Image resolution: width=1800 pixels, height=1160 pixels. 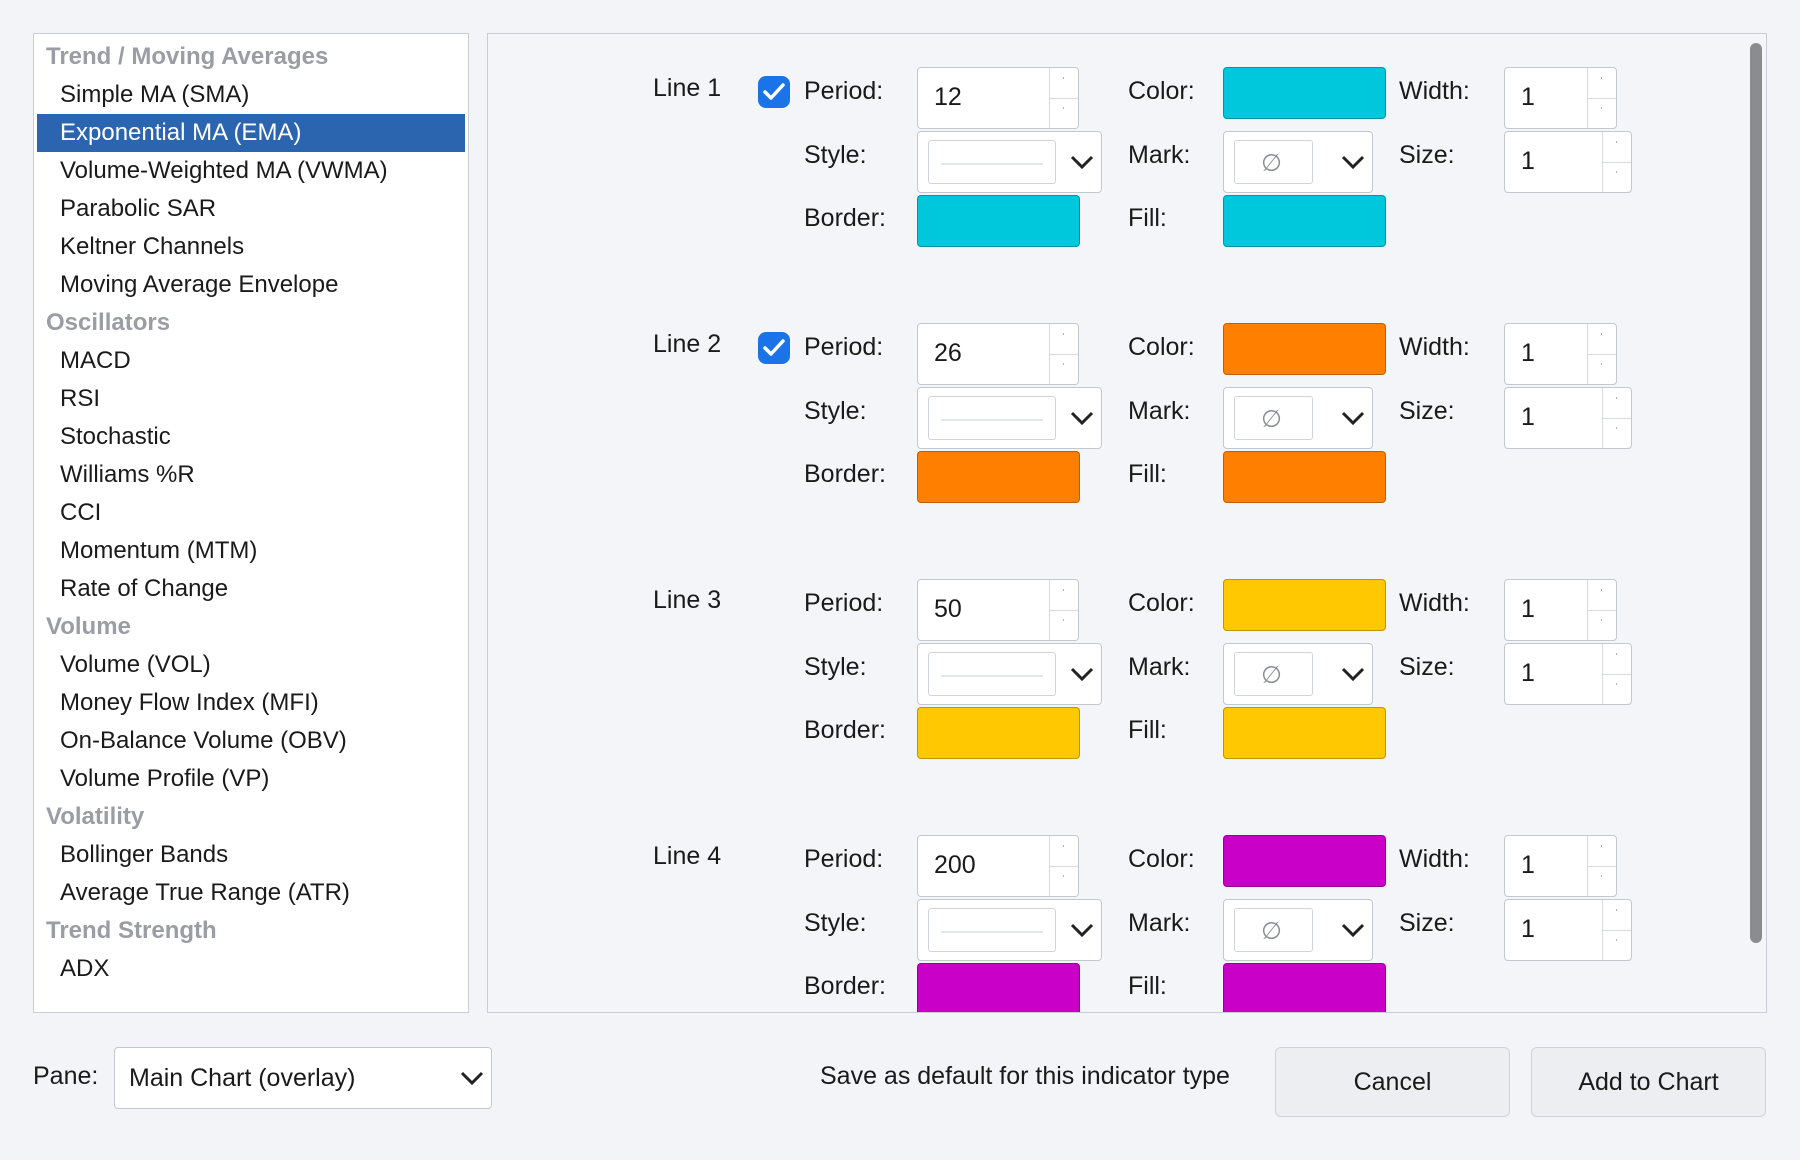 I want to click on list-item: Williams %R, so click(x=127, y=474).